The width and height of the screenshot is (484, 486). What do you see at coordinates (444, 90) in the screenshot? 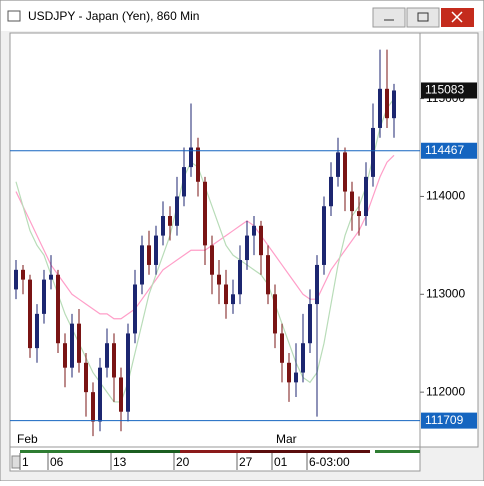
I see `last-price-label: 115083` at bounding box center [444, 90].